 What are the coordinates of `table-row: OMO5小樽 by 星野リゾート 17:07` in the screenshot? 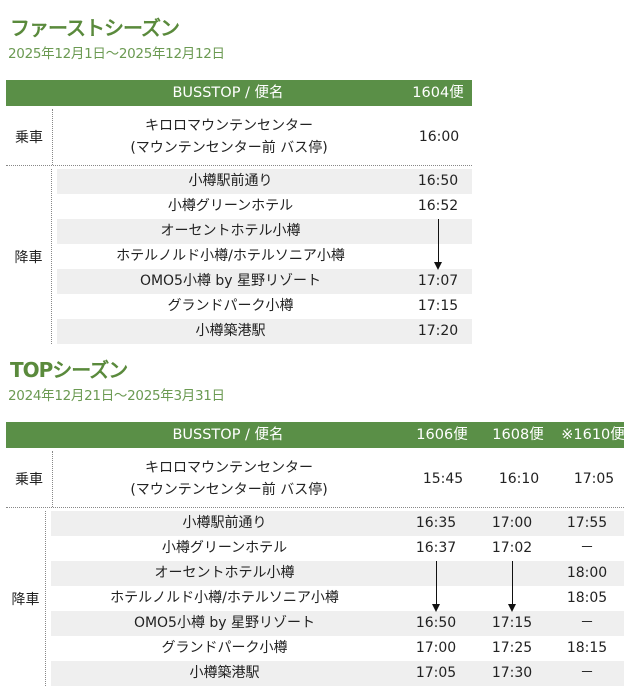 It's located at (264, 281).